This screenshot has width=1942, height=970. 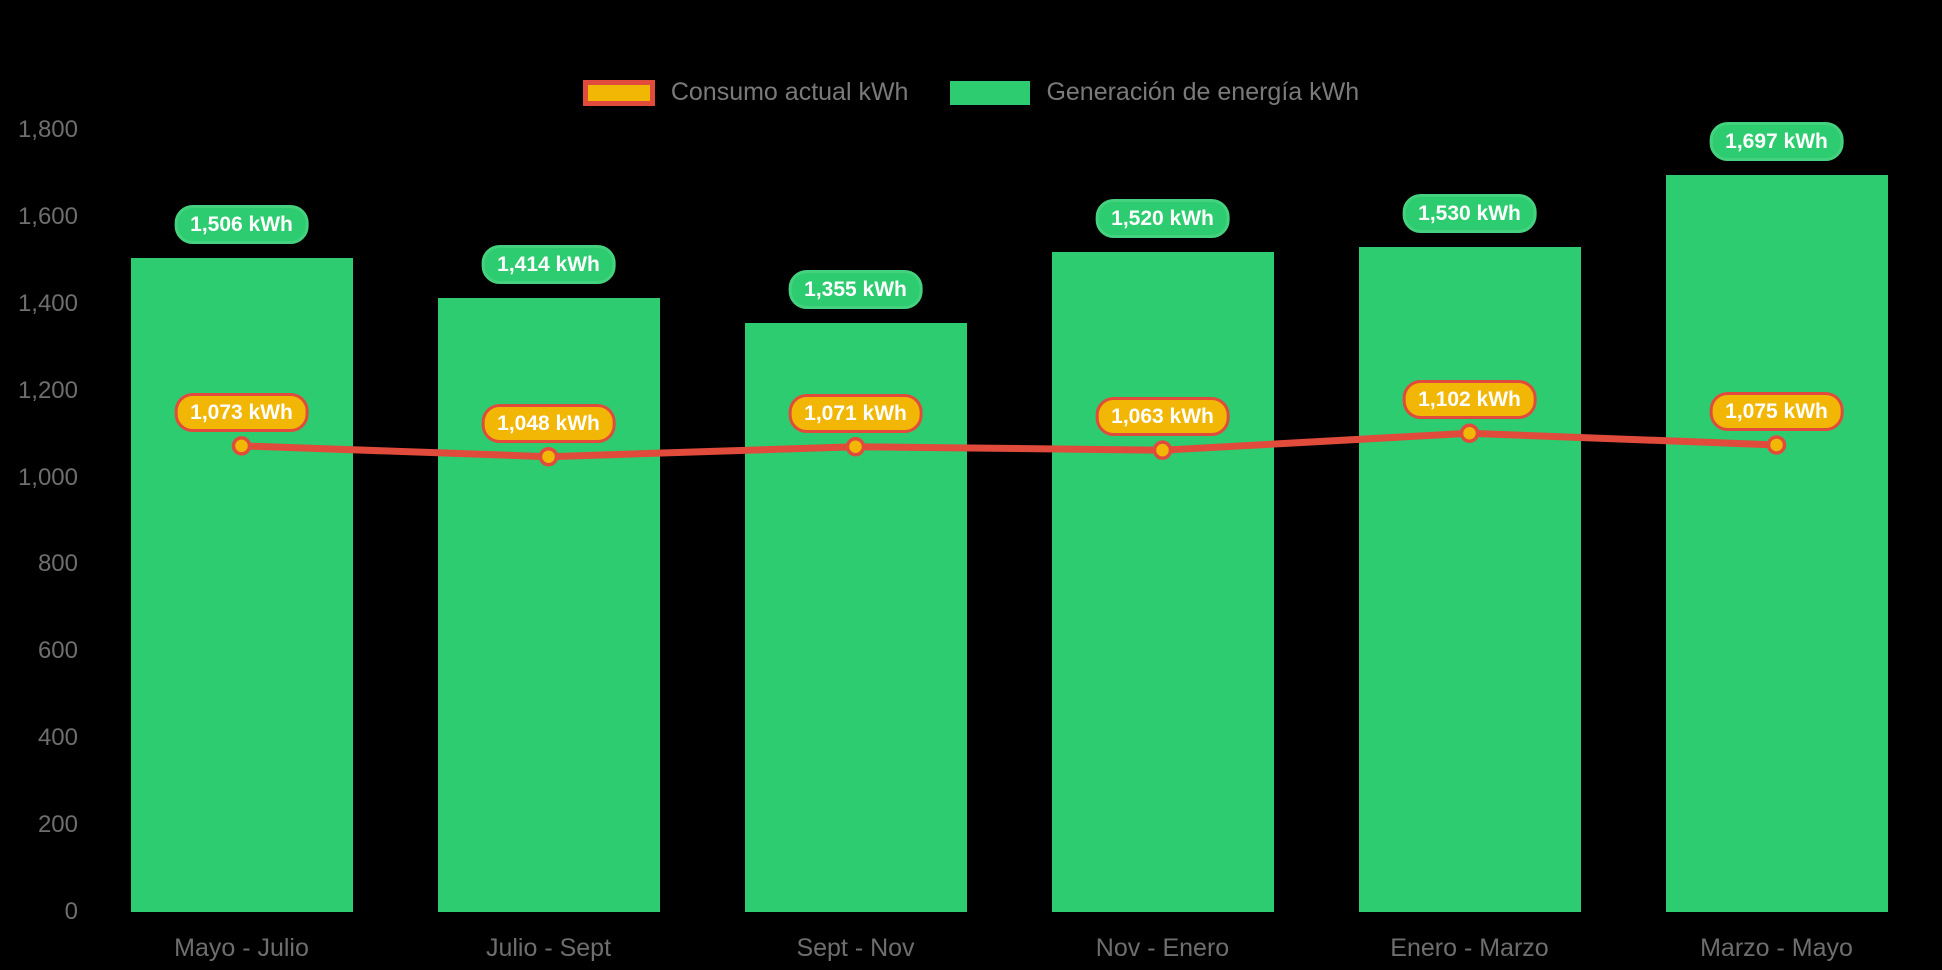 I want to click on line-value-badge: 1,048 kWh, so click(x=548, y=423).